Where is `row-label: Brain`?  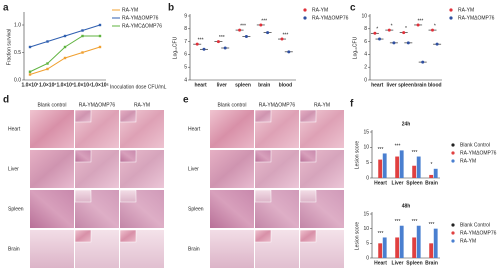
row-label: Brain is located at coordinates (194, 249).